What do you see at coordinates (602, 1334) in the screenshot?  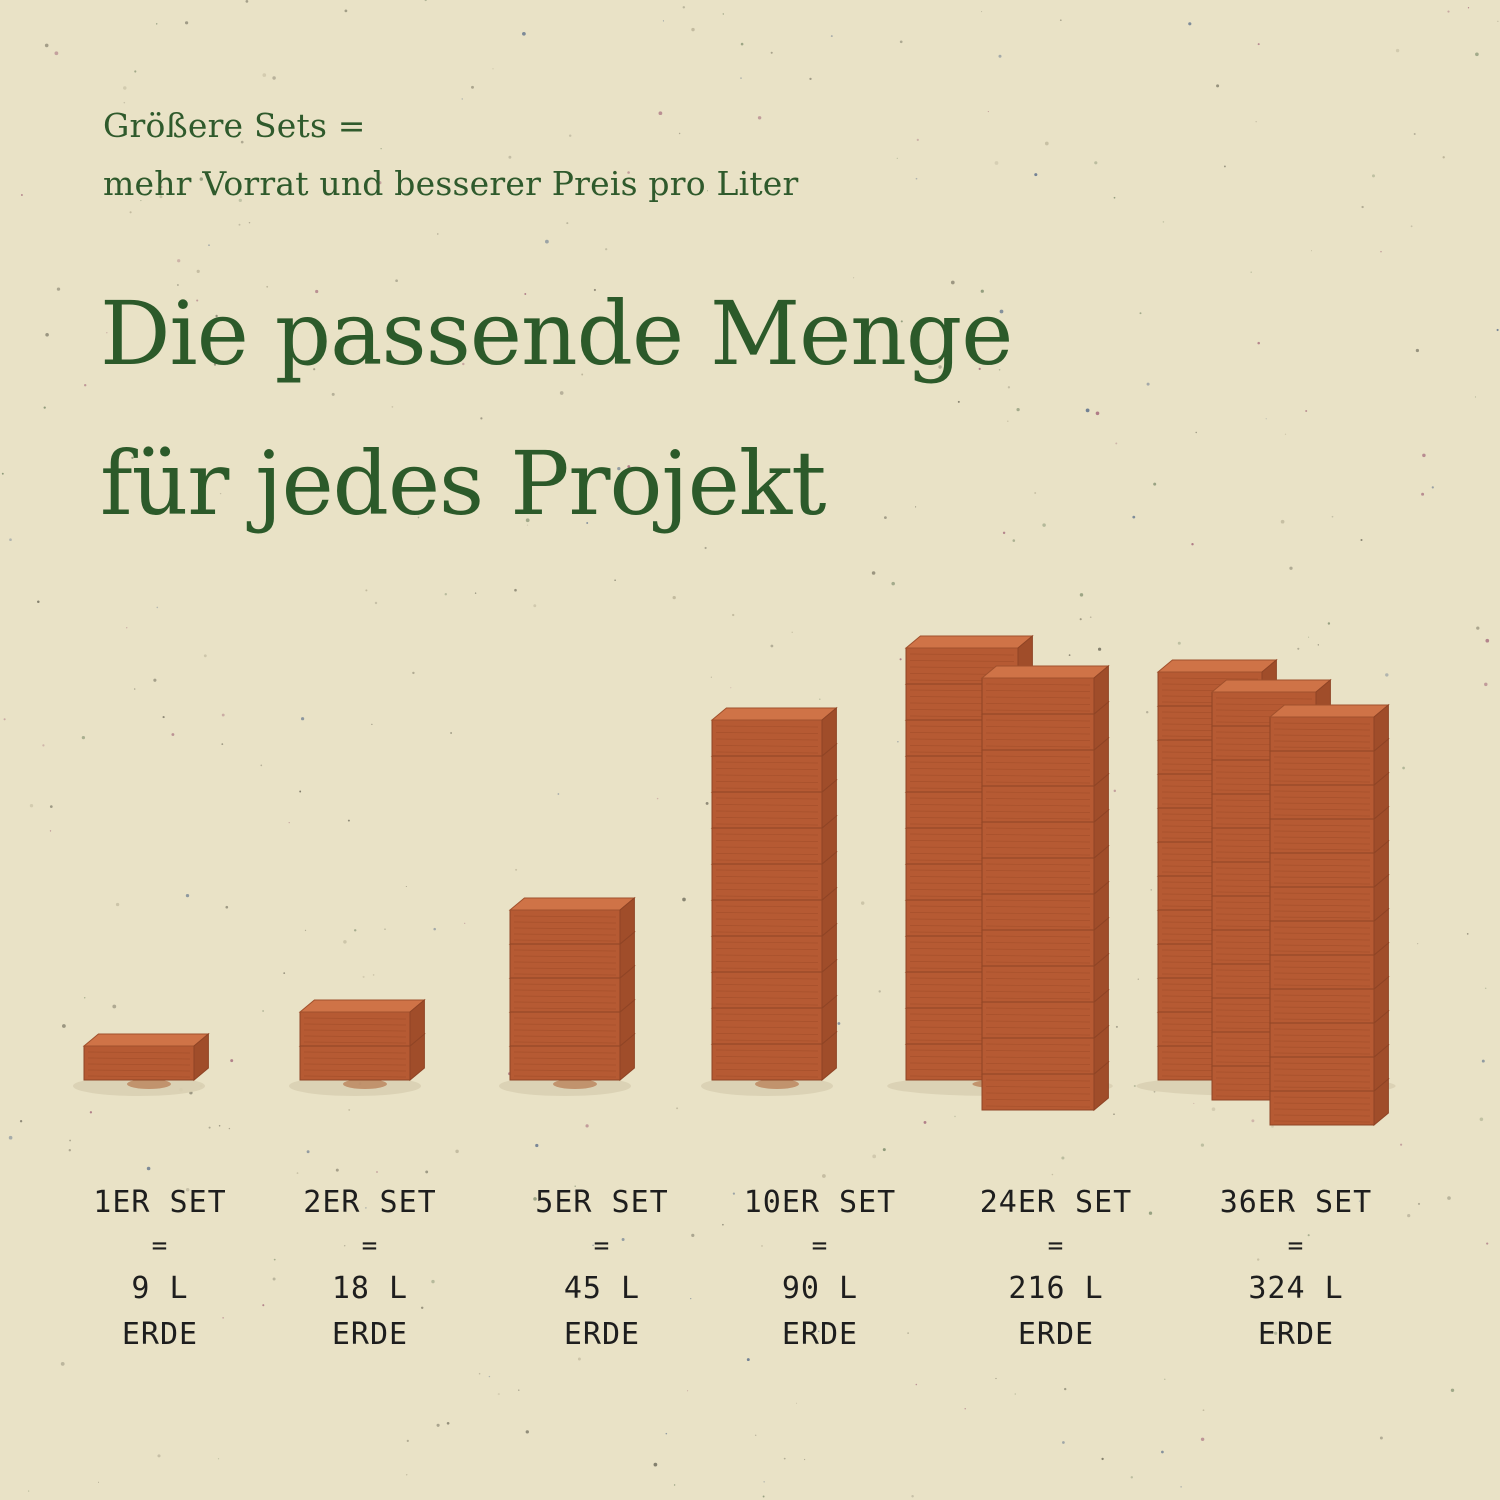 I see `set-unit: ERDE` at bounding box center [602, 1334].